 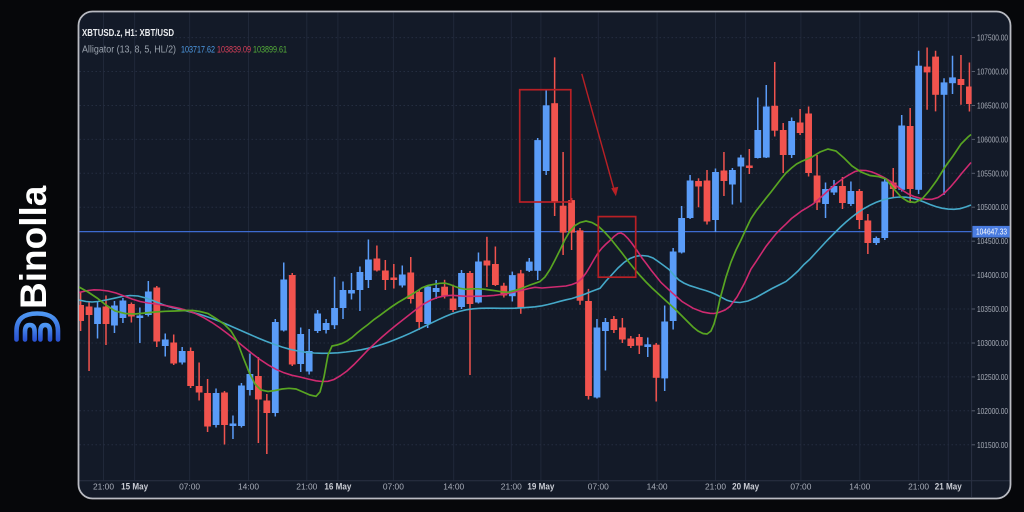 What do you see at coordinates (992, 445) in the screenshot?
I see `svg-text: 101500.00` at bounding box center [992, 445].